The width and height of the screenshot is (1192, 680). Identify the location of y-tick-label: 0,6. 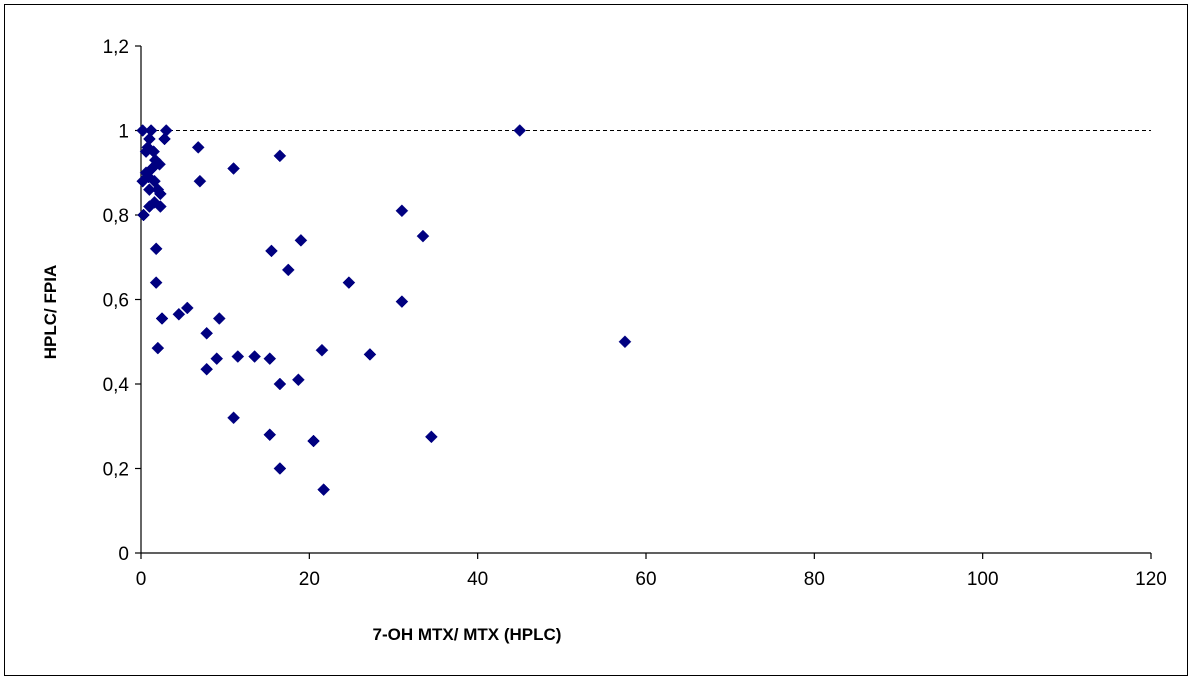
(116, 301).